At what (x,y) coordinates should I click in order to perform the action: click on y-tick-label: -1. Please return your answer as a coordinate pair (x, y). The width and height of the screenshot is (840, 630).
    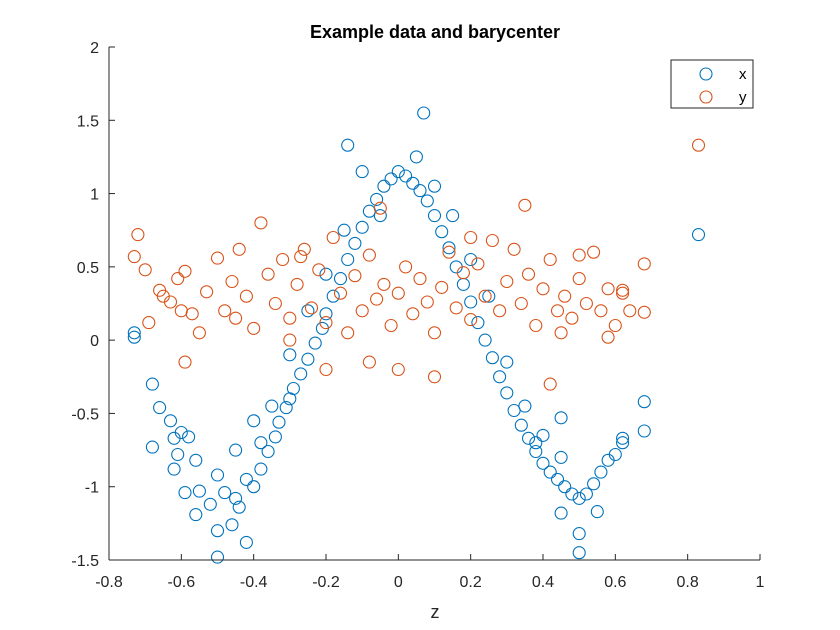
    Looking at the image, I should click on (92, 488).